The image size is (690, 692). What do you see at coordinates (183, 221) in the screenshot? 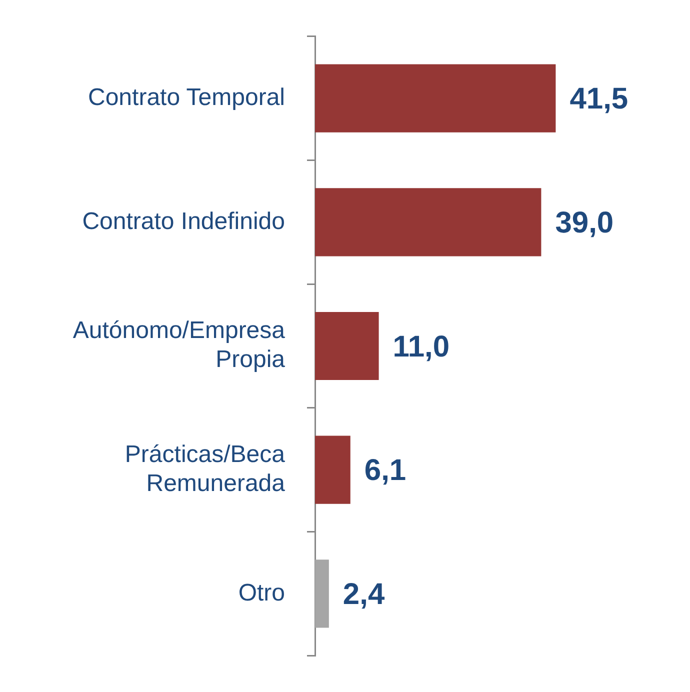
I see `y-tick-label: Contrato Indefinido` at bounding box center [183, 221].